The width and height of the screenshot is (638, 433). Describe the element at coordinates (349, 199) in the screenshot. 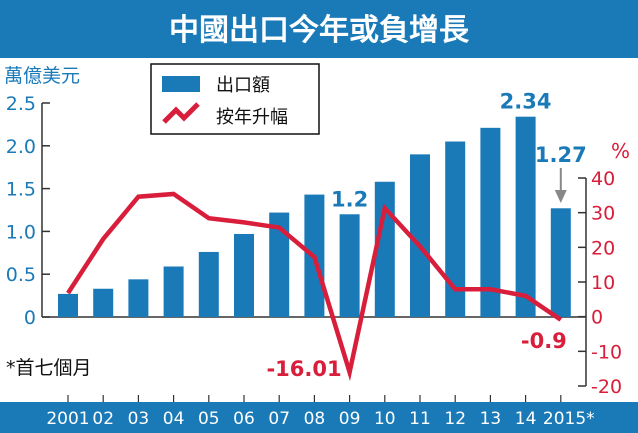

I see `data-label: 1.2` at that location.